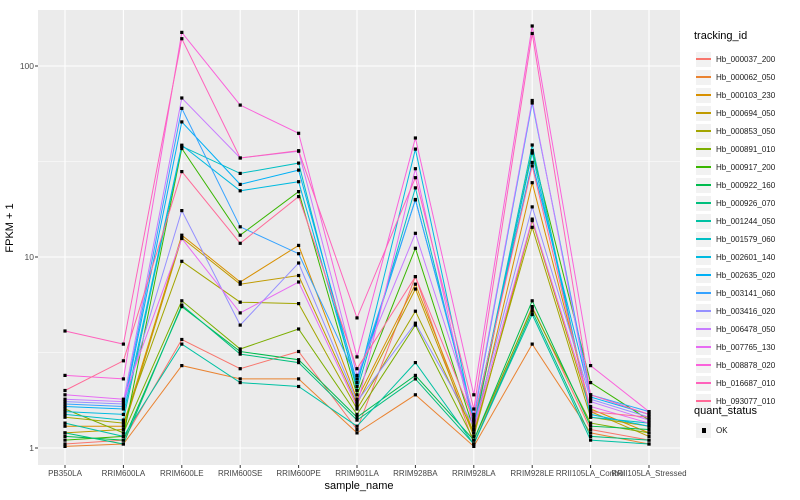 This screenshot has width=800, height=500. Describe the element at coordinates (746, 77) in the screenshot. I see `legend-entry-label: Hb_000062_050` at that location.